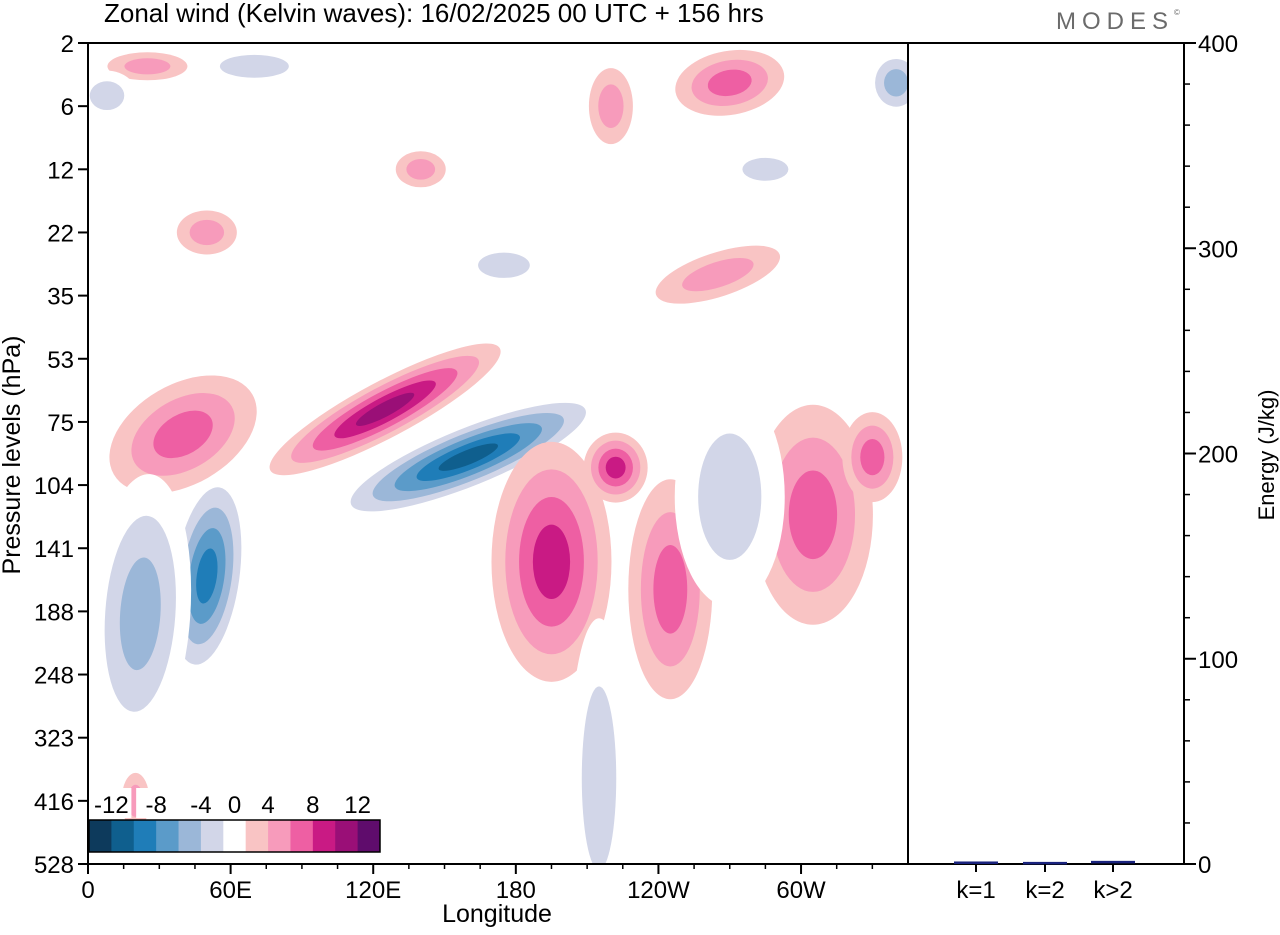  Describe the element at coordinates (1044, 890) in the screenshot. I see `energy-category-label: k=2` at that location.